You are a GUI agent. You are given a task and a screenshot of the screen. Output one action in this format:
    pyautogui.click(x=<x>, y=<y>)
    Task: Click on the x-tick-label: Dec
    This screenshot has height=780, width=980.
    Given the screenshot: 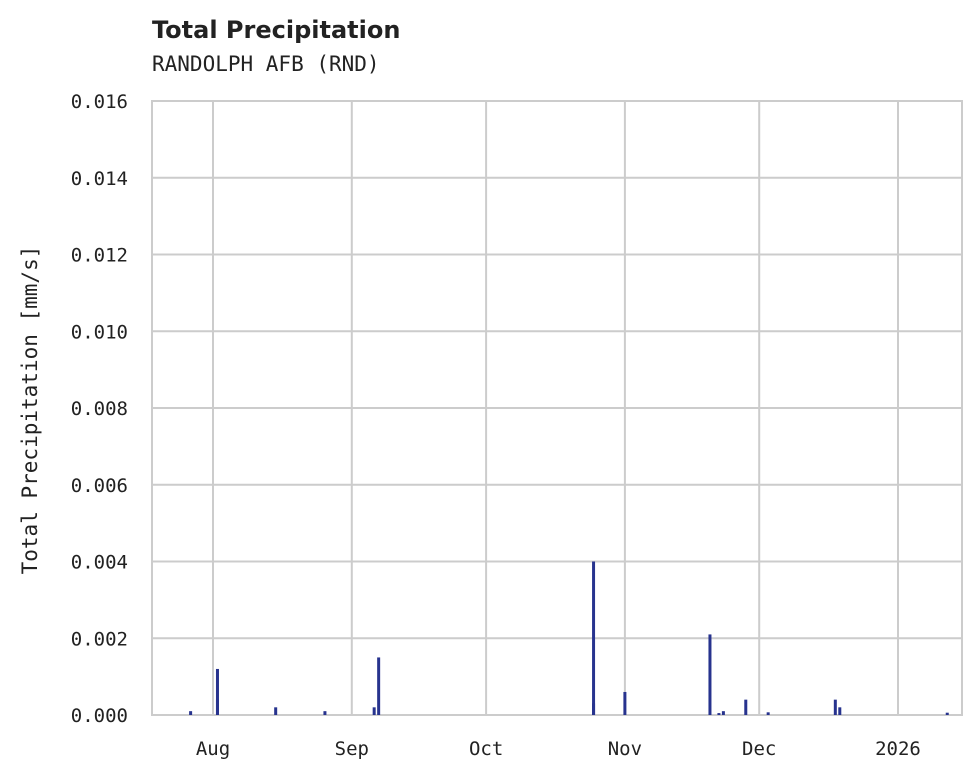 What is the action you would take?
    pyautogui.click(x=759, y=749)
    